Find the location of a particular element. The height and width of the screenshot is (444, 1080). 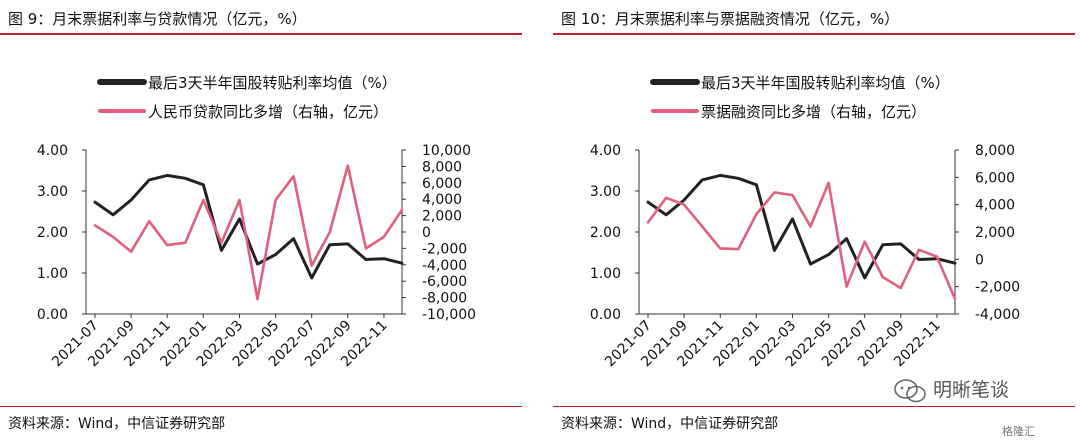

legend-label: 人民币贷款同比多增（右轴，亿元） is located at coordinates (268, 112).